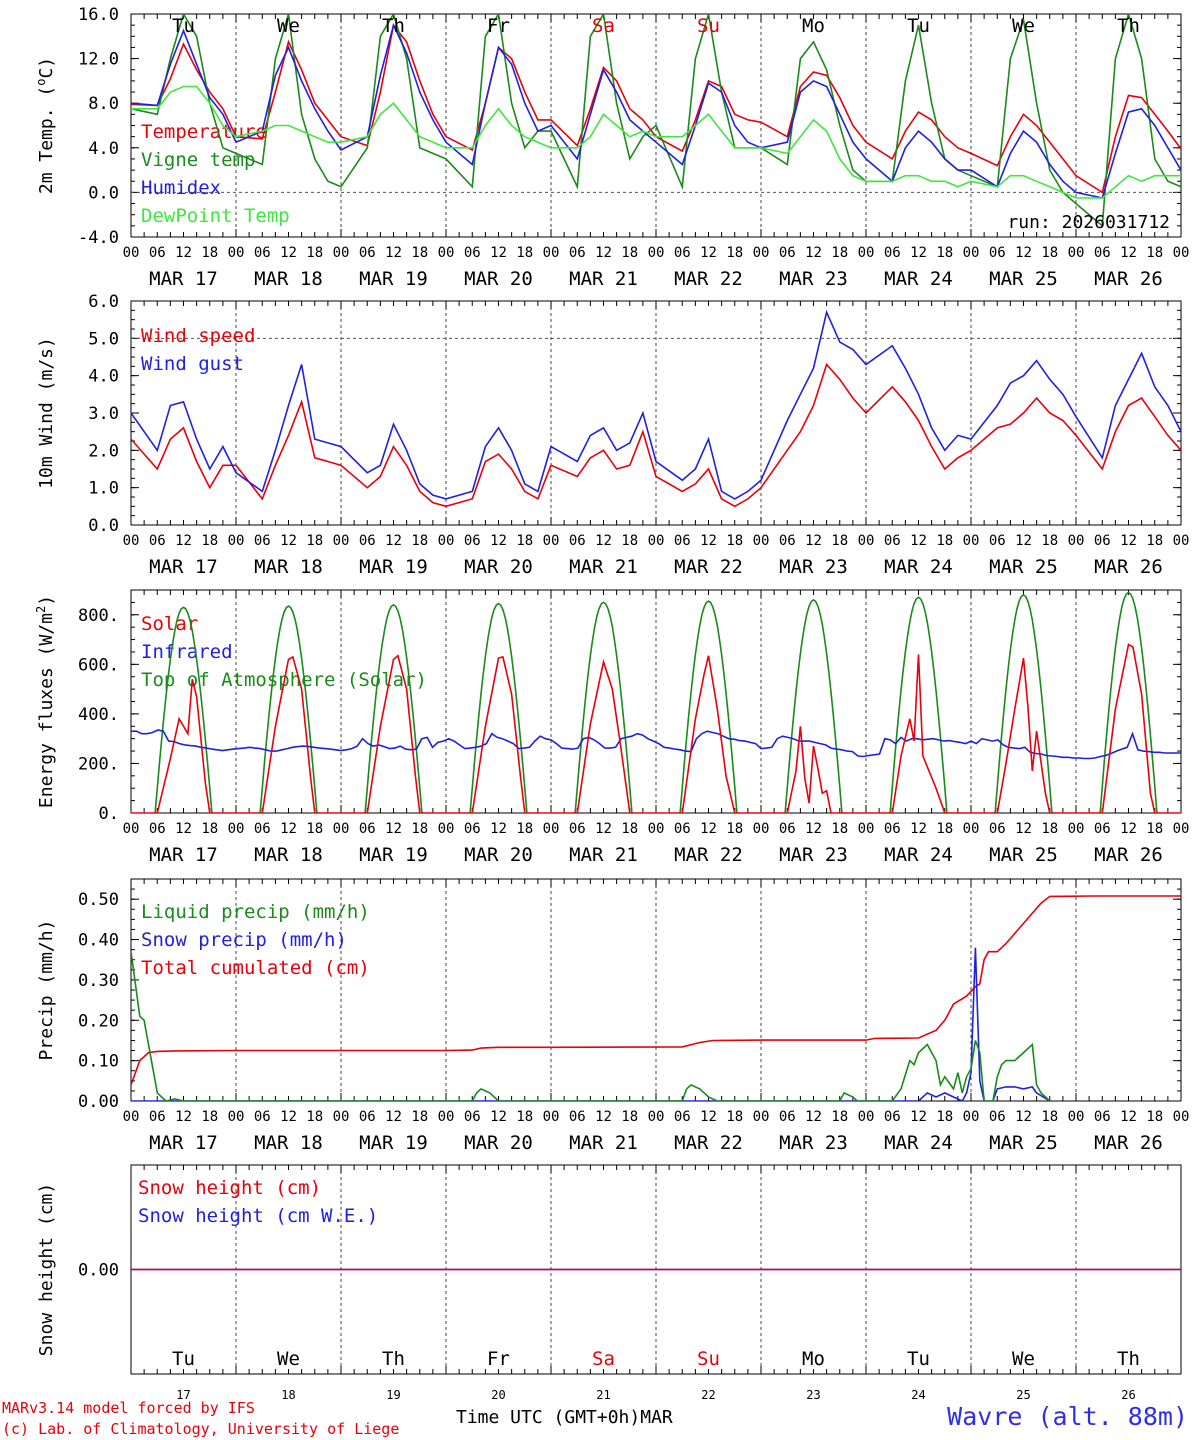  Describe the element at coordinates (813, 1395) in the screenshot. I see `day-number-label: 23` at that location.